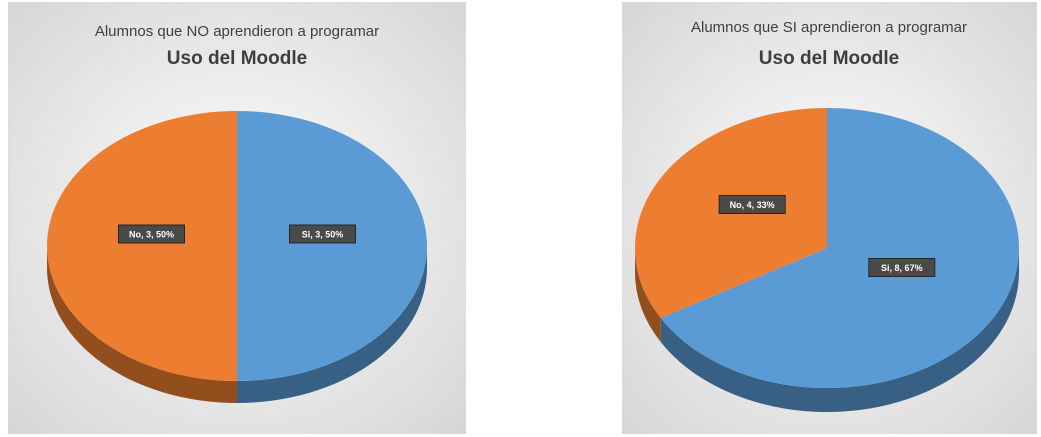 The image size is (1041, 437). I want to click on data-label-si: Si, 3, 50%, so click(323, 235).